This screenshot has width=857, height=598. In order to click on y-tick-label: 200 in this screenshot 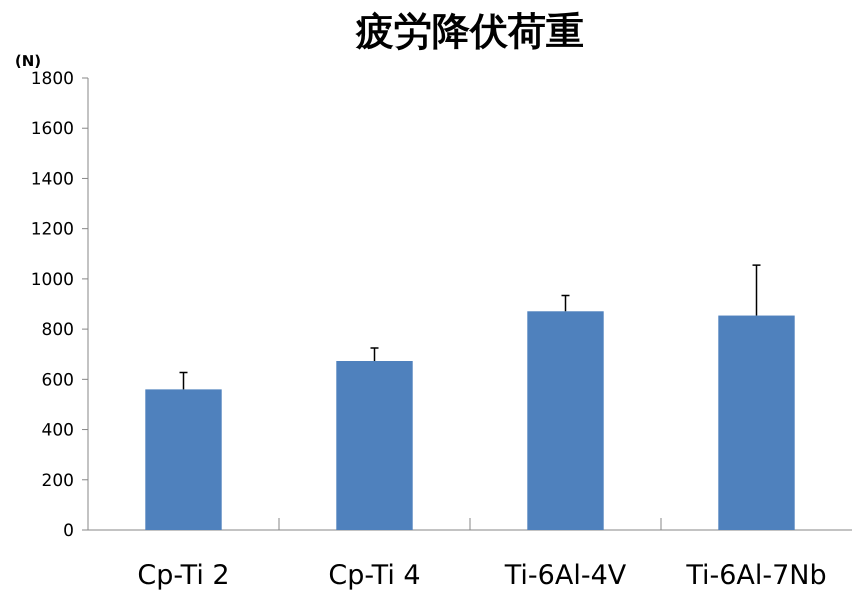, I will do `click(58, 480)`.